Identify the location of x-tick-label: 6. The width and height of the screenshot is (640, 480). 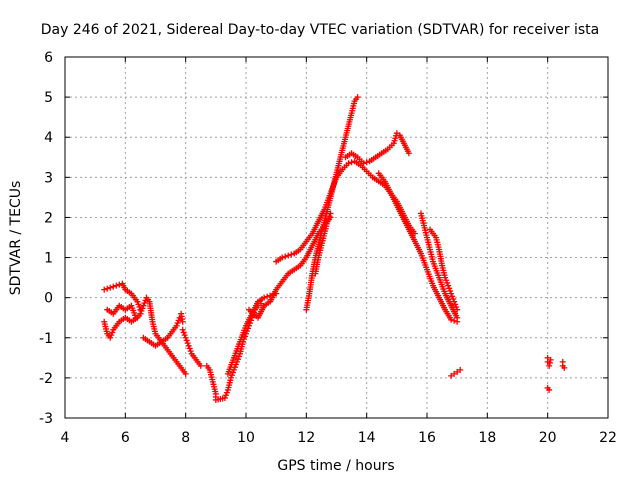
(125, 438).